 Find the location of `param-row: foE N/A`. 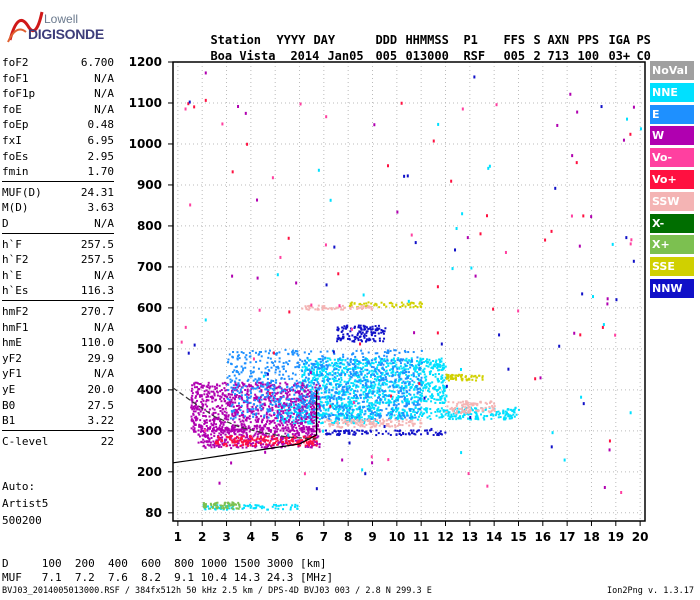

param-row: foE N/A is located at coordinates (58, 110).